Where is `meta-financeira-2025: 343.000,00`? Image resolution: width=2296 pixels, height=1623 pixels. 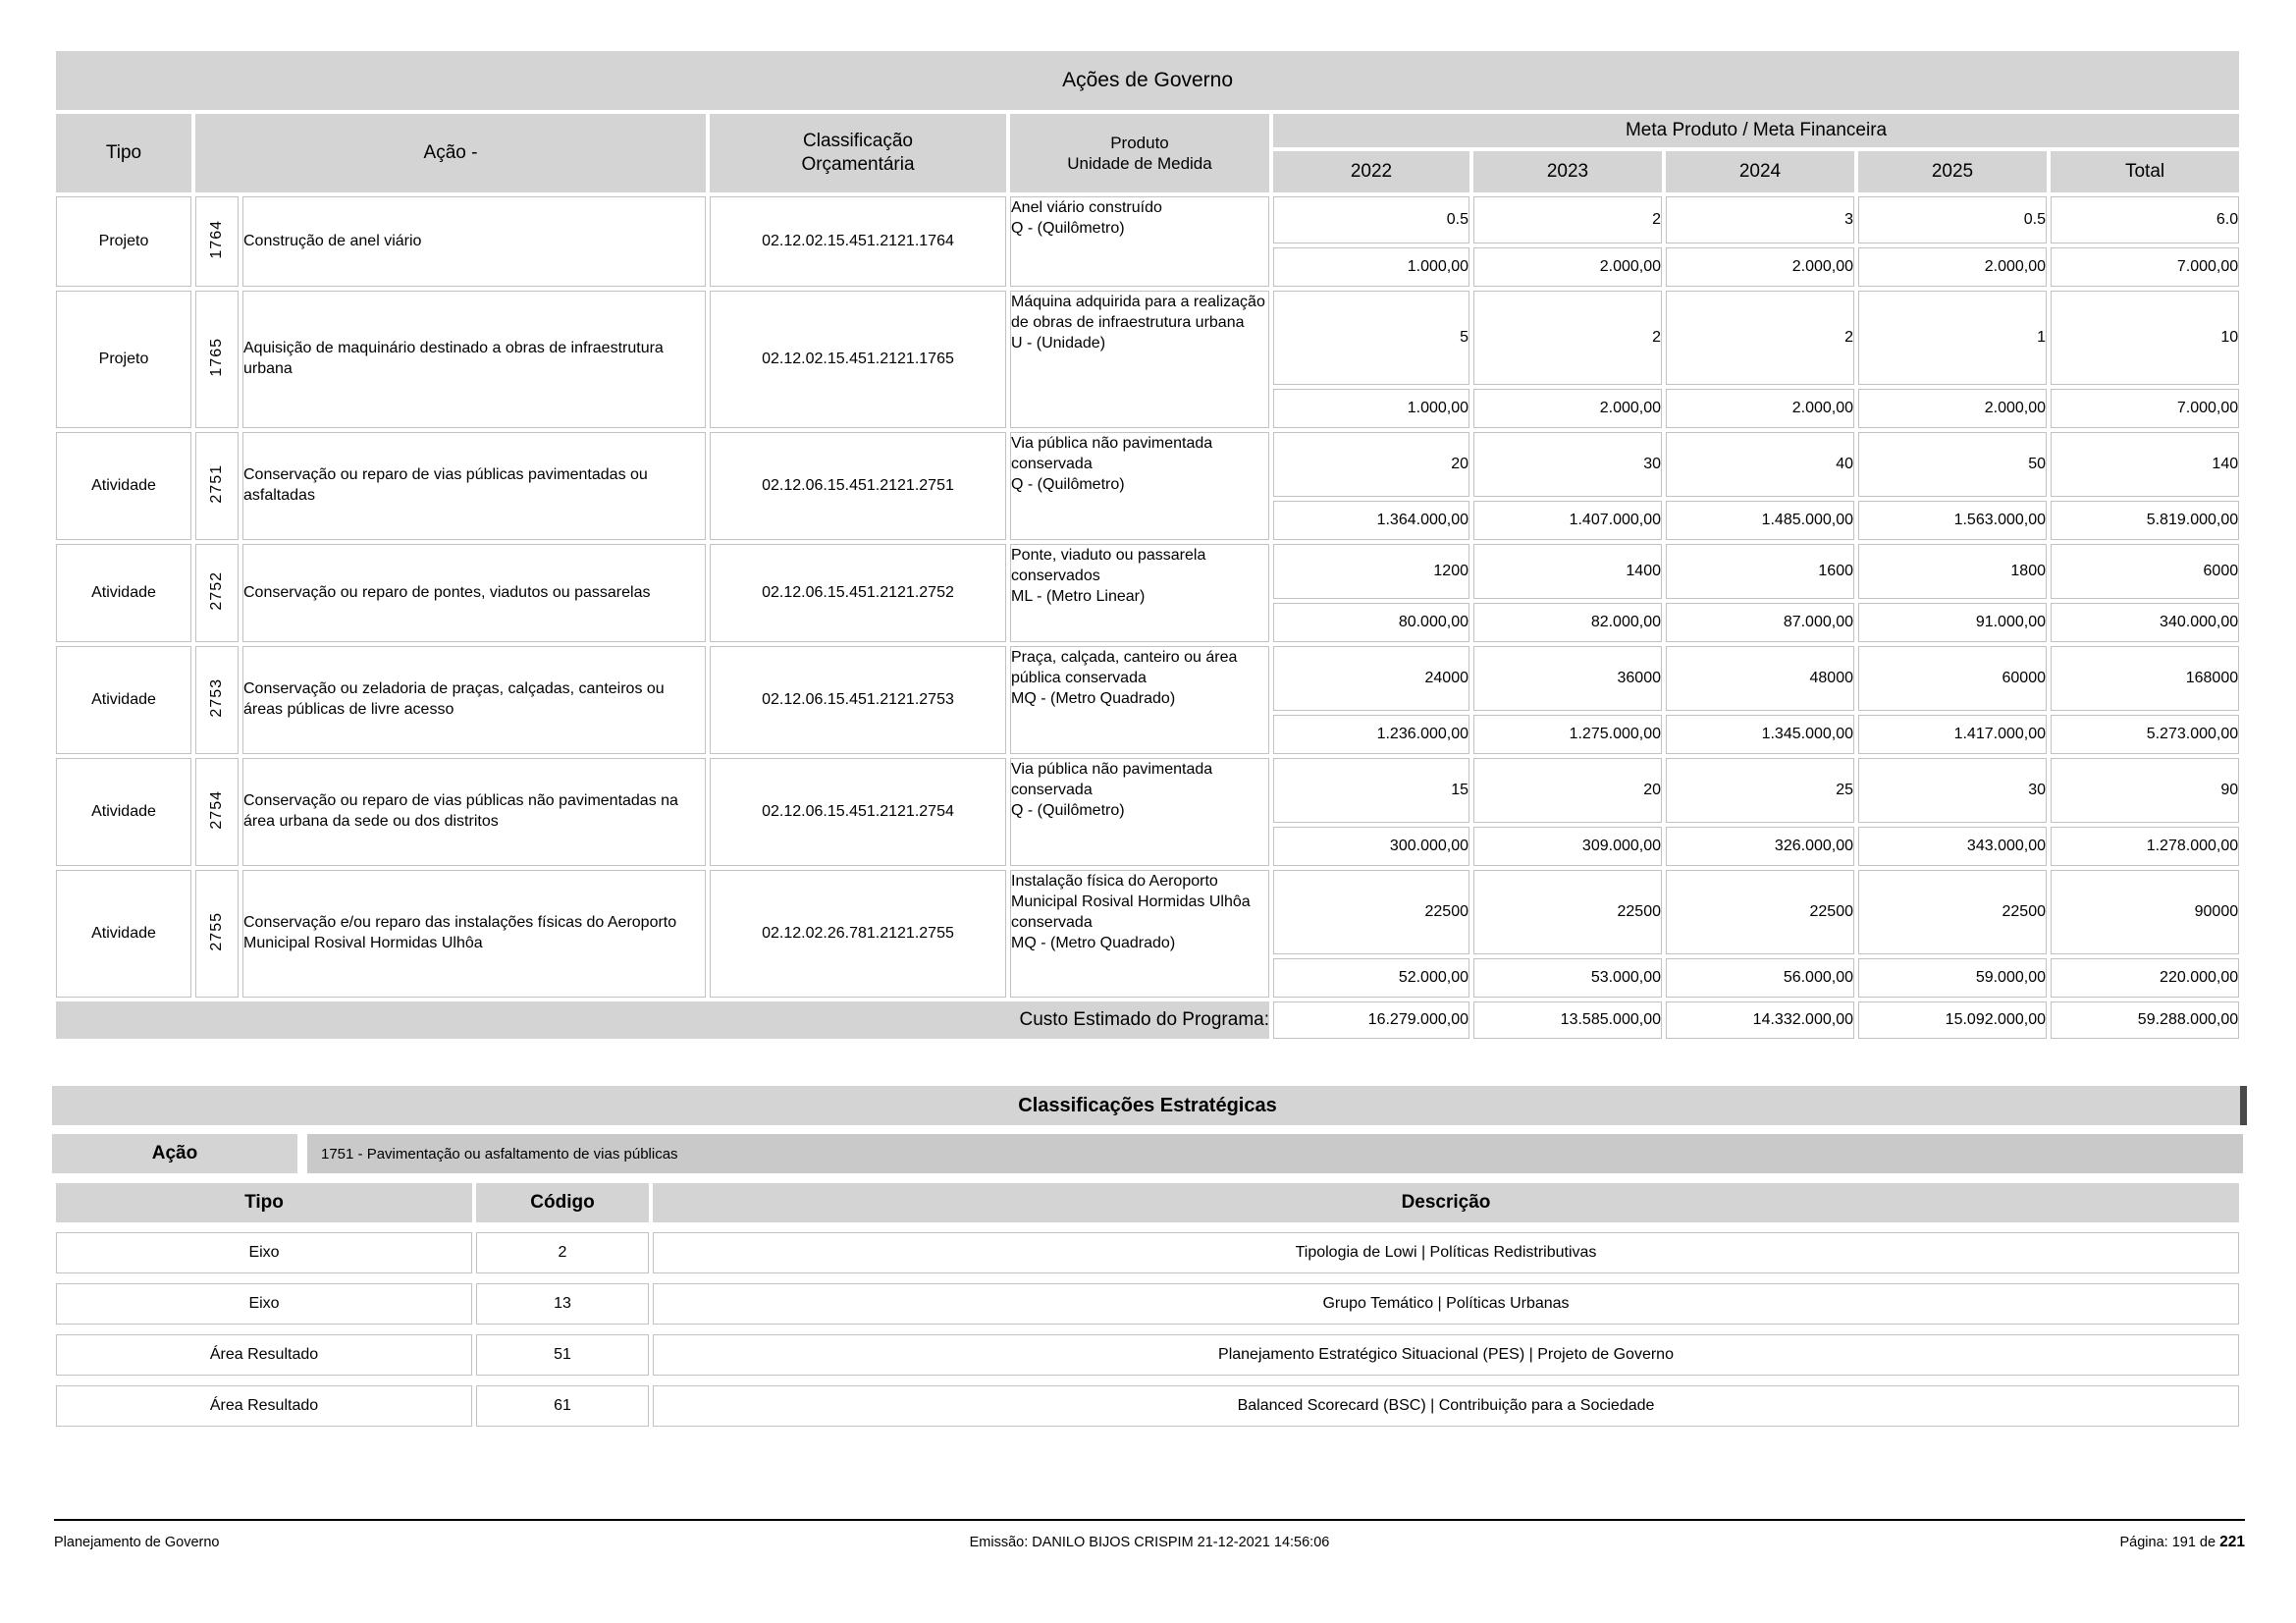 meta-financeira-2025: 343.000,00 is located at coordinates (1952, 846).